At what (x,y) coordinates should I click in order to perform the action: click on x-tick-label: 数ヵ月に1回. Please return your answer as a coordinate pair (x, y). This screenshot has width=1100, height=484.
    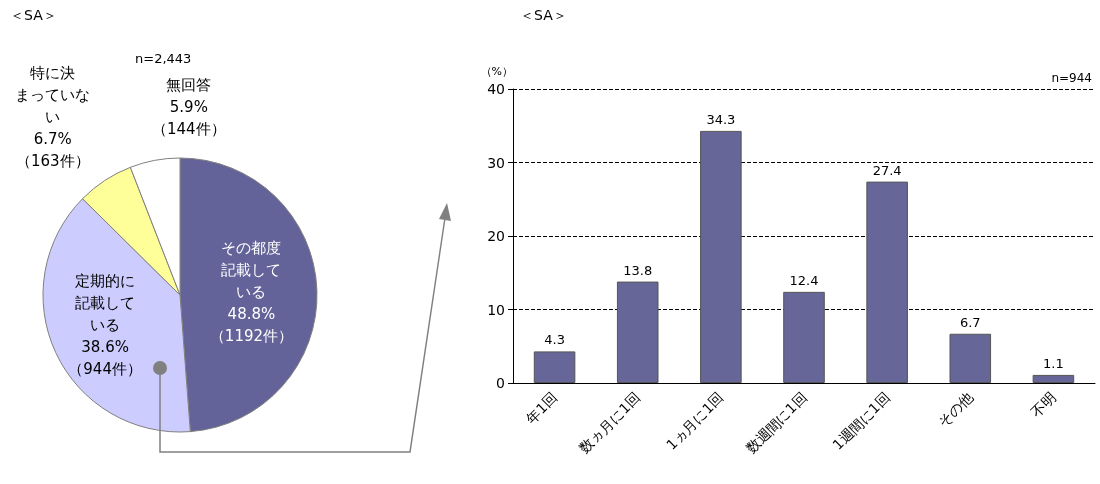
    Looking at the image, I should click on (610, 423).